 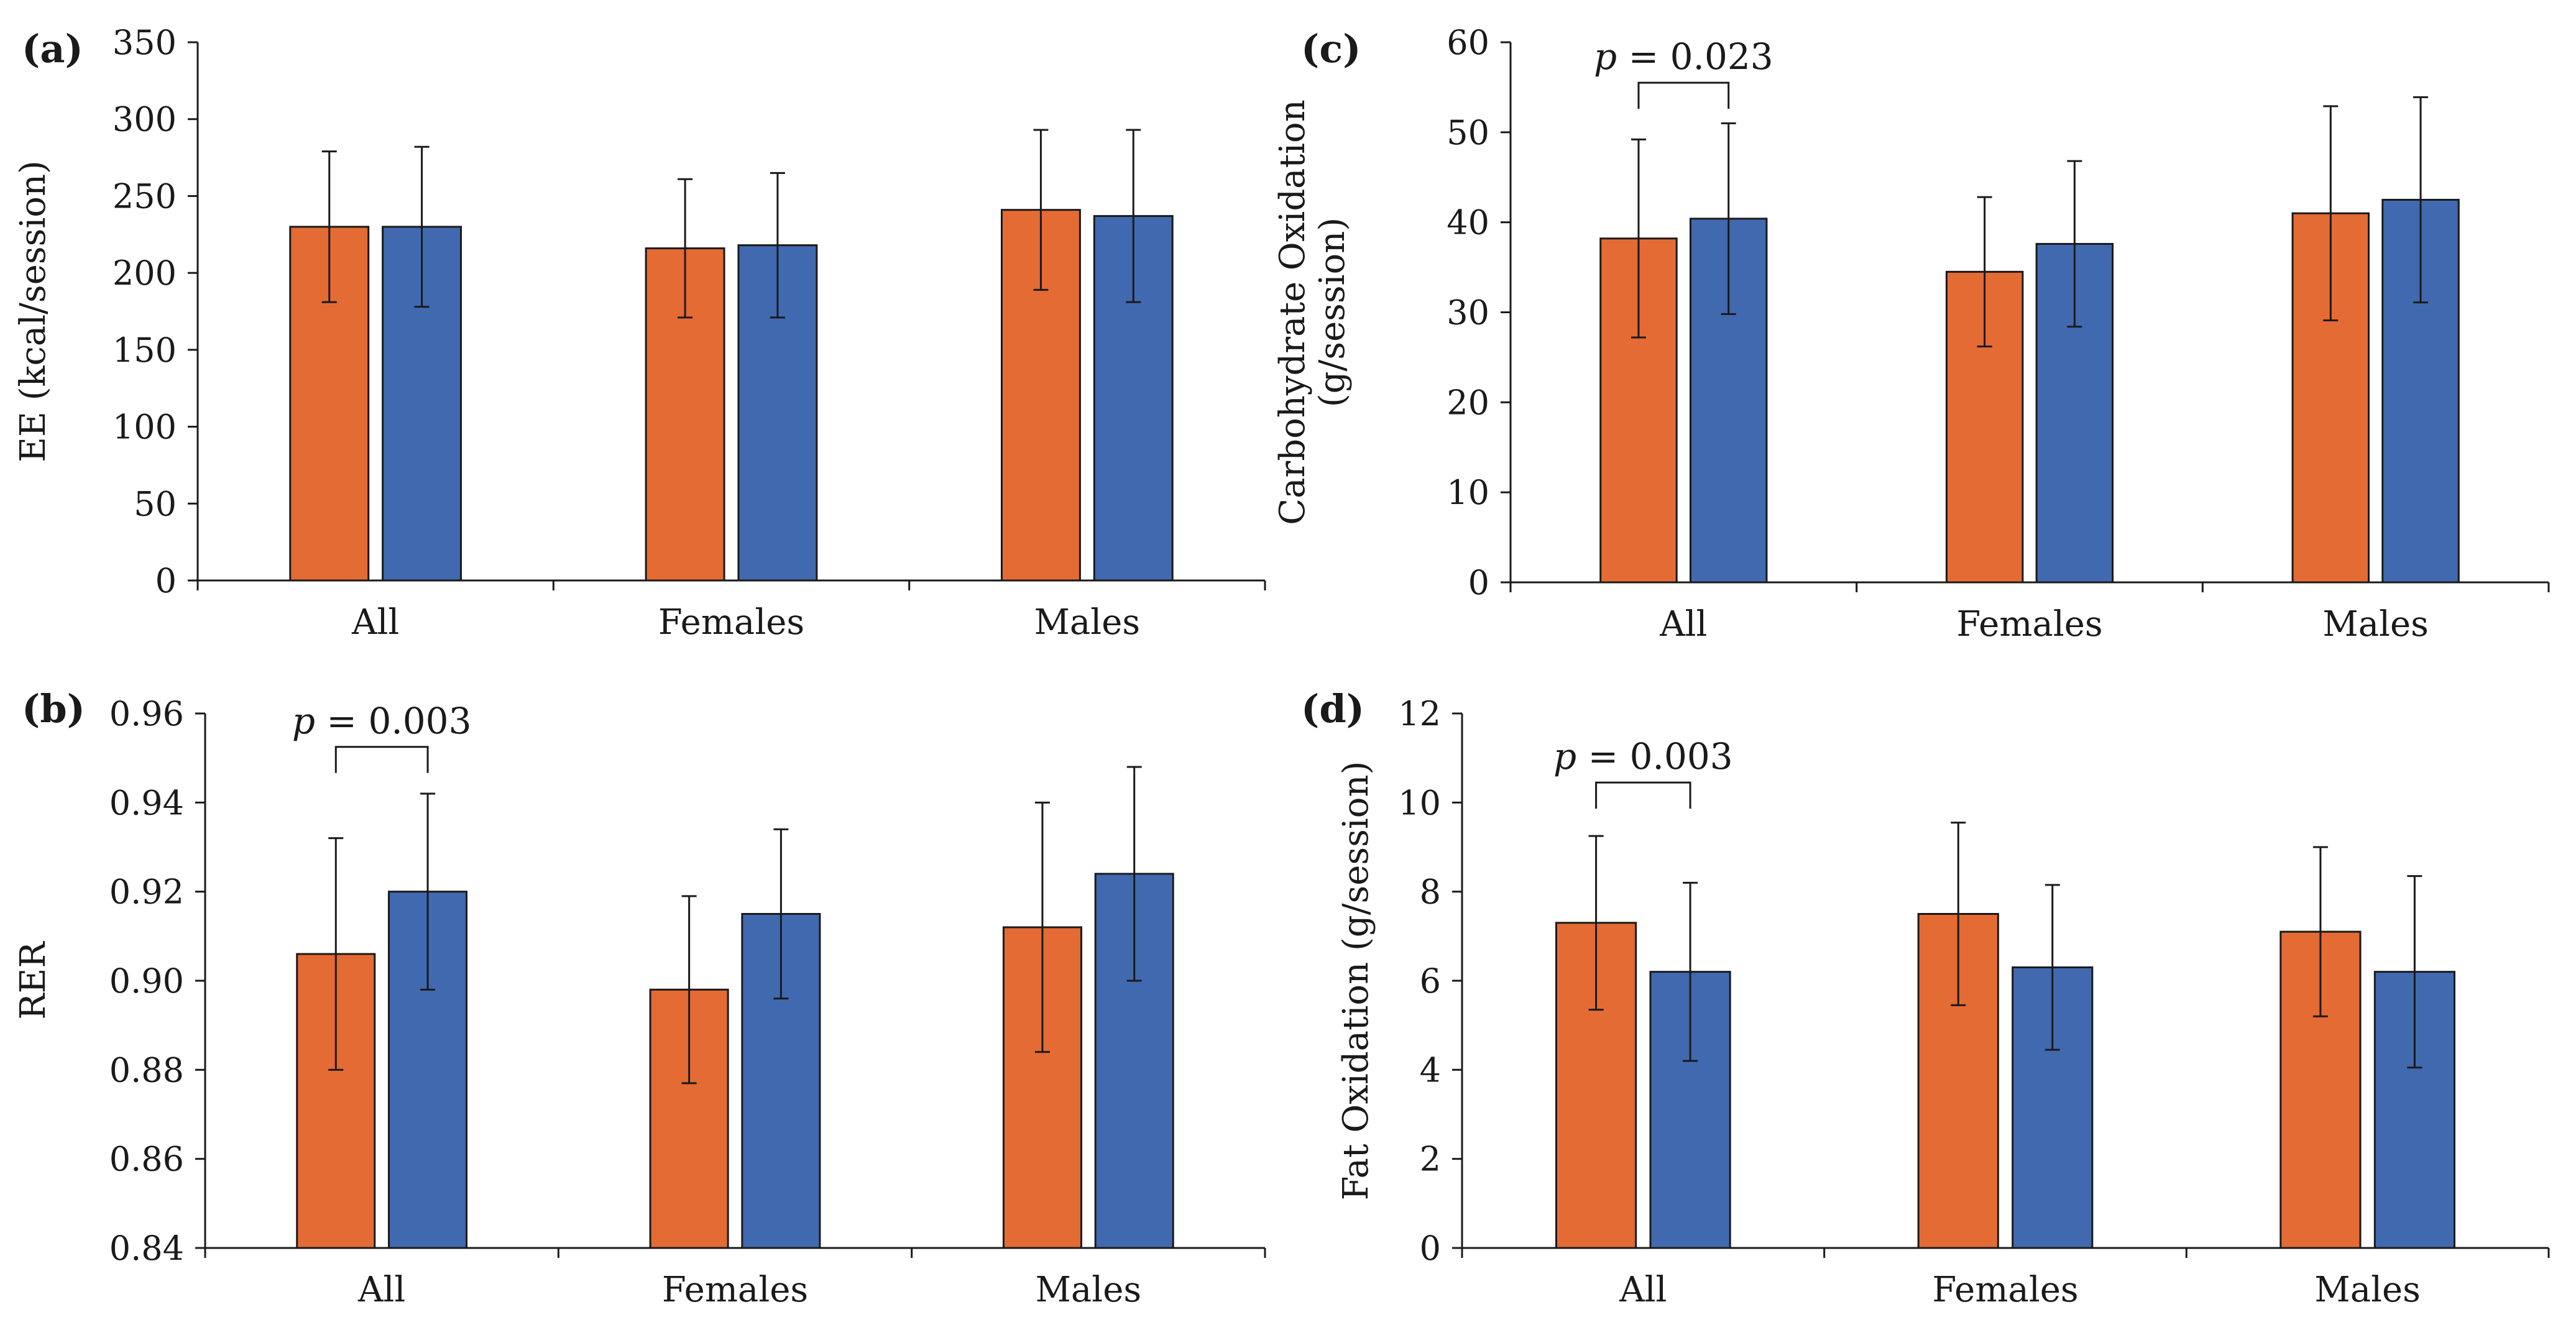 What do you see at coordinates (1292, 312) in the screenshot?
I see `y-axis-title: Carbohydrate Oxidation` at bounding box center [1292, 312].